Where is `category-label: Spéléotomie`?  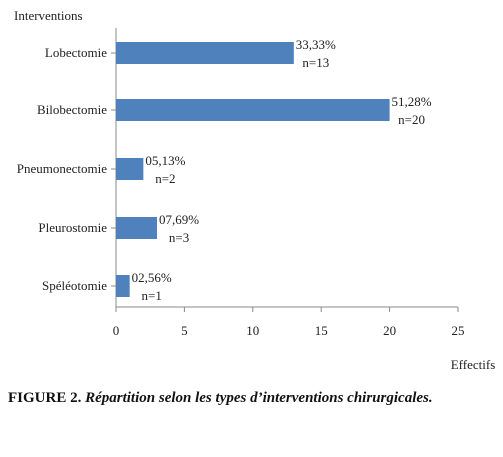 category-label: Spéléotomie is located at coordinates (74, 285).